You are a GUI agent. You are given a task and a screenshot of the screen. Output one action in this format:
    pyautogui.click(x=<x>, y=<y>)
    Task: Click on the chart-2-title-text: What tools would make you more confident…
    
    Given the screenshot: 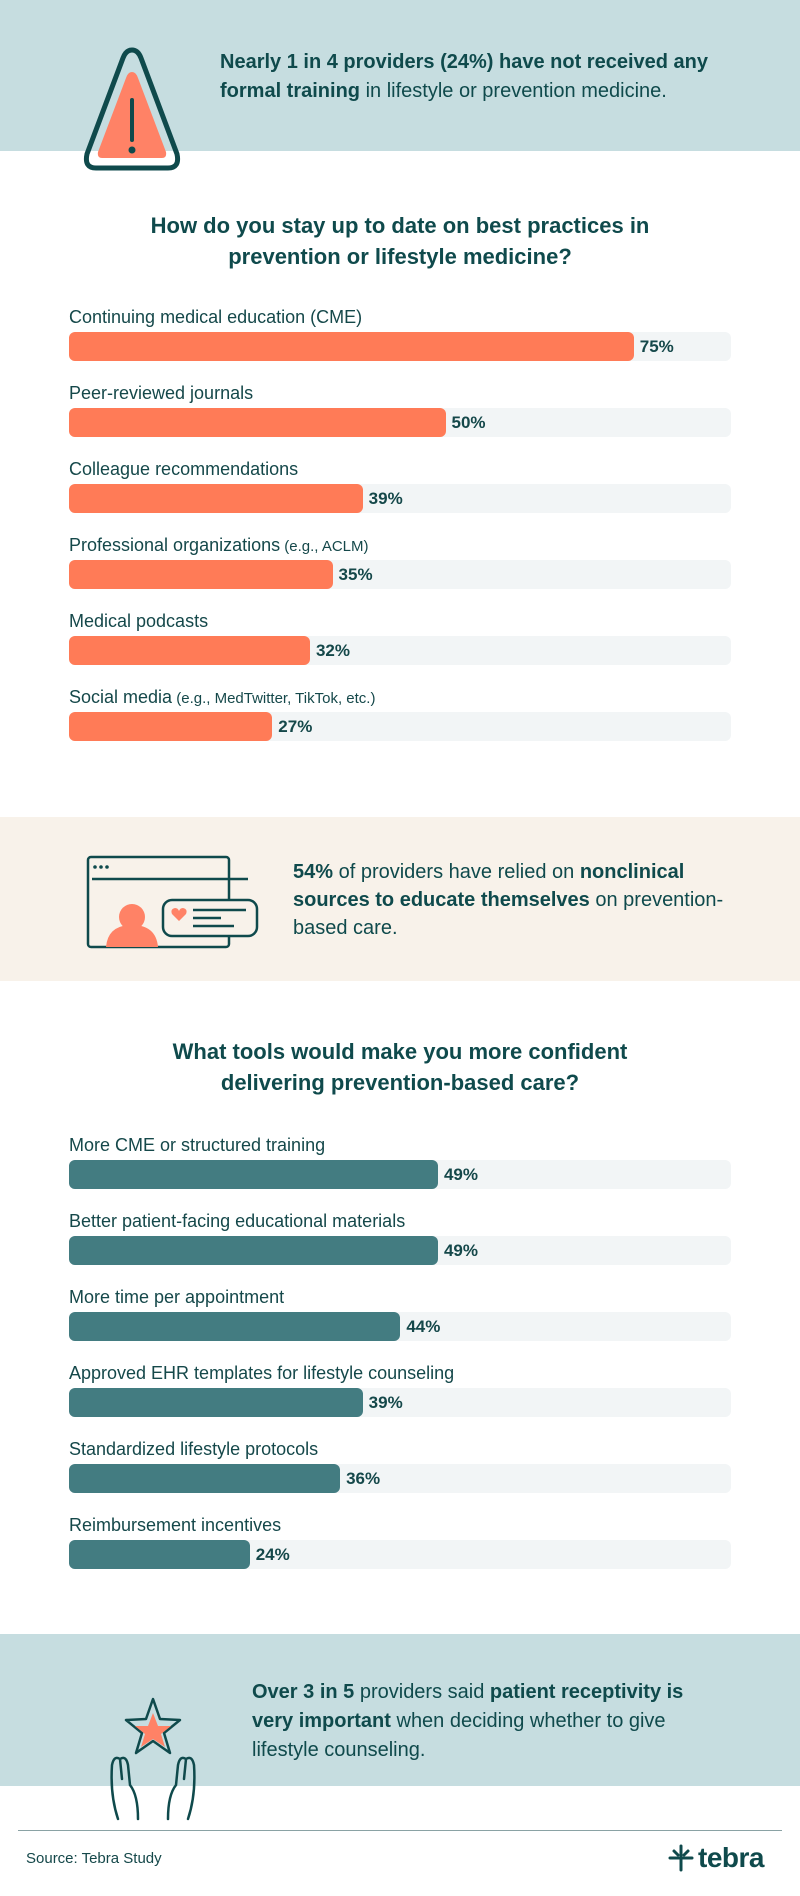 What is the action you would take?
    pyautogui.click(x=400, y=1067)
    